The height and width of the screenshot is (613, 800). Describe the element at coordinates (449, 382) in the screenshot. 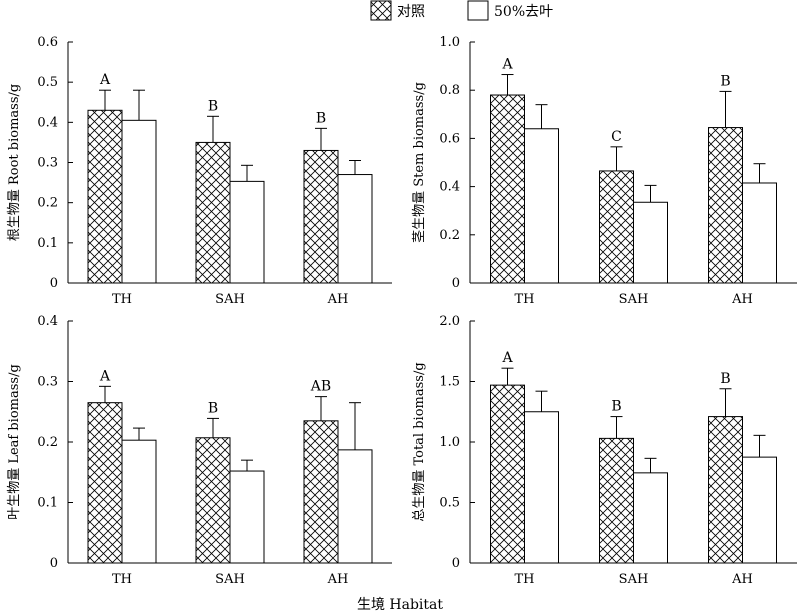

I see `y-tick-label: 1.5` at that location.